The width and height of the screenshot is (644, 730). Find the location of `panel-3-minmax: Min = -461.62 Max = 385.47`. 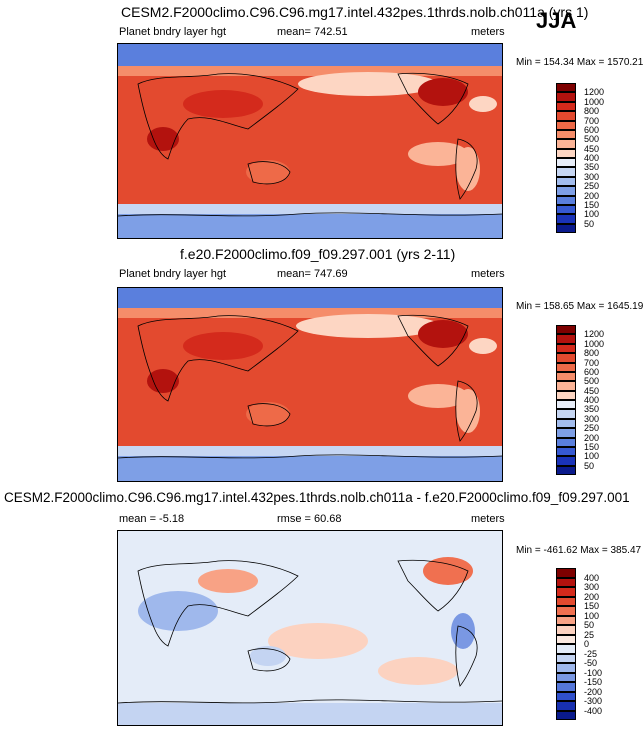

panel-3-minmax: Min = -461.62 Max = 385.47 is located at coordinates (579, 550).